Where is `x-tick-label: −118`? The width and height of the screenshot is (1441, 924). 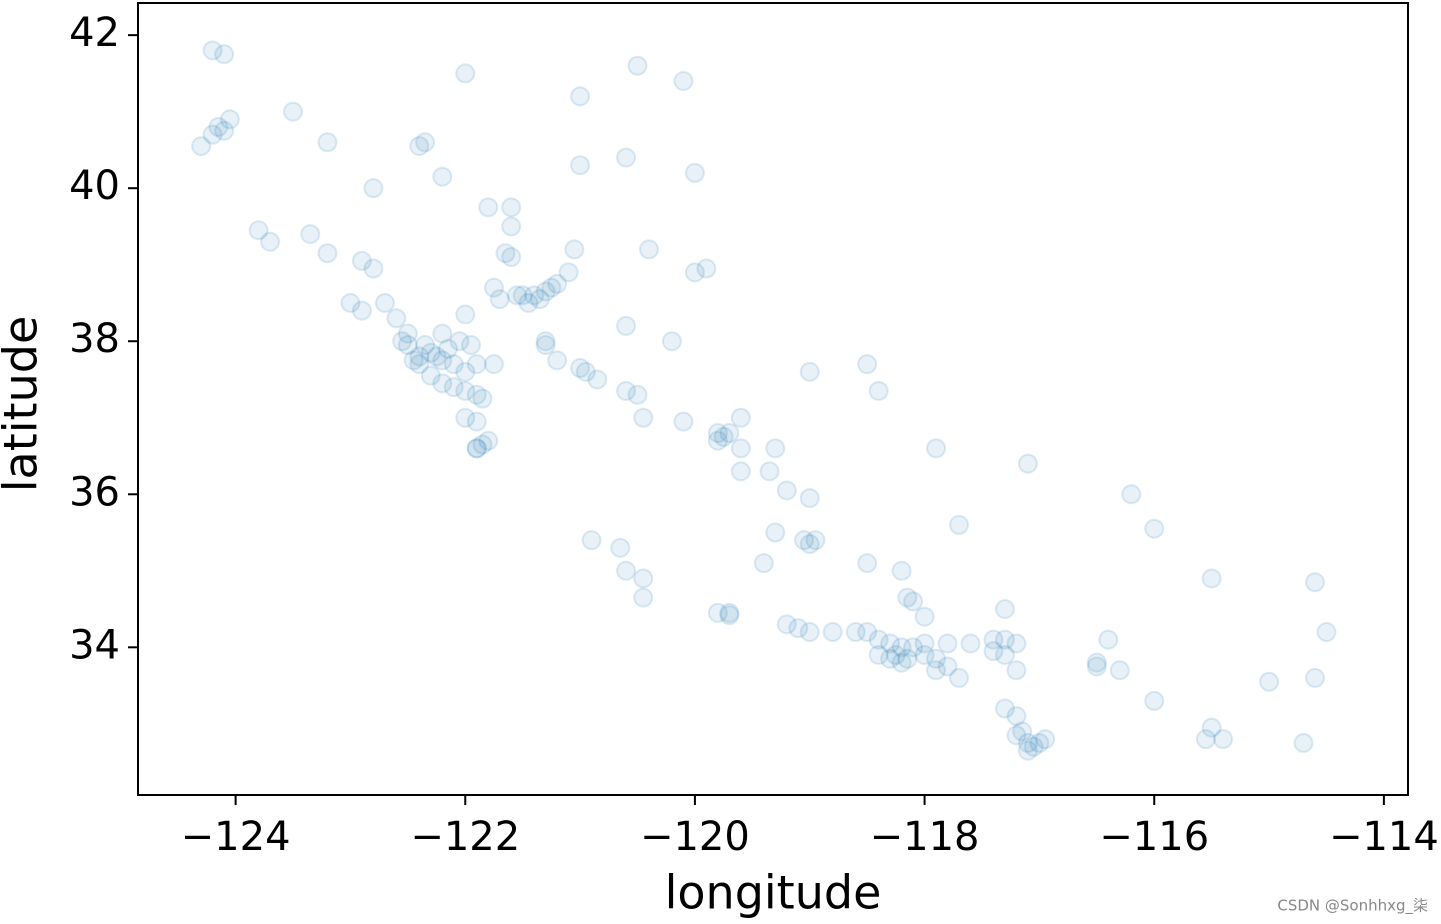
x-tick-label: −118 is located at coordinates (925, 837).